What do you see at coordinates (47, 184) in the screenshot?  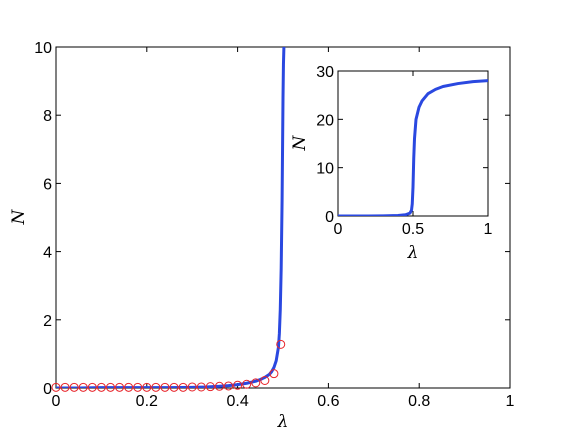 I see `main-y-tick-label: 6` at bounding box center [47, 184].